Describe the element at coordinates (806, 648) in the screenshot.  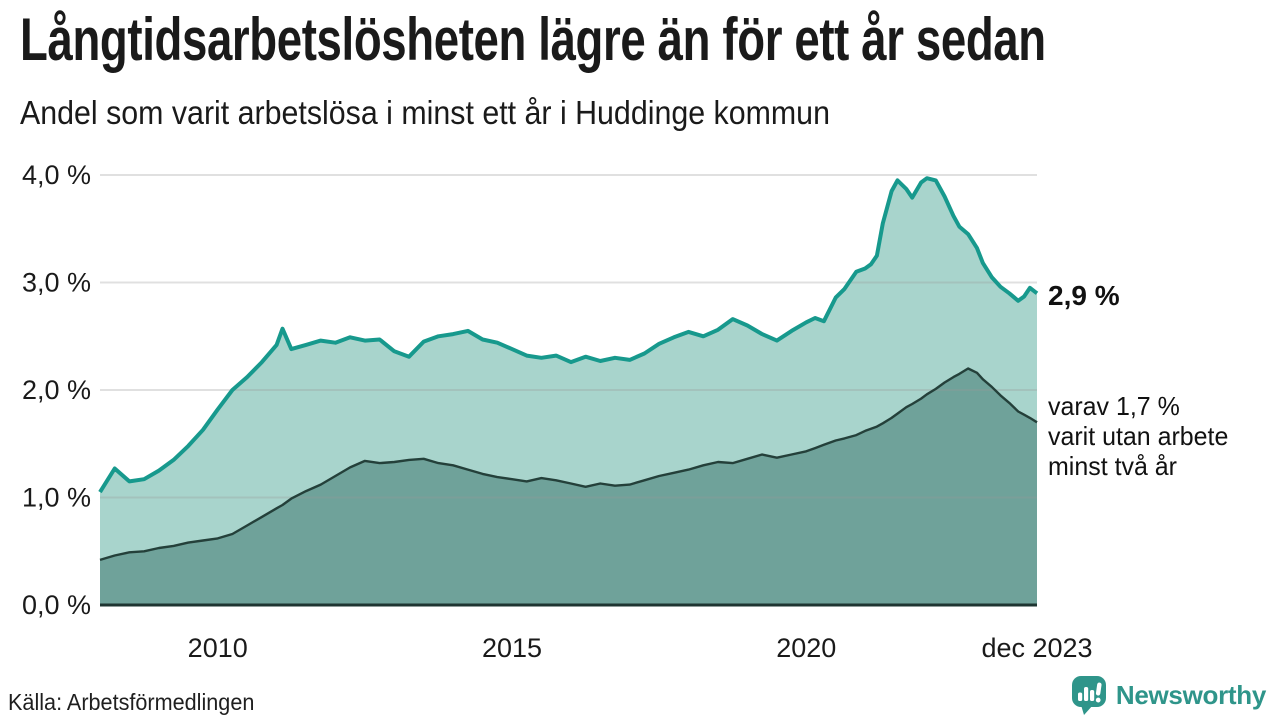
I see `x-tick-label: 2020` at that location.